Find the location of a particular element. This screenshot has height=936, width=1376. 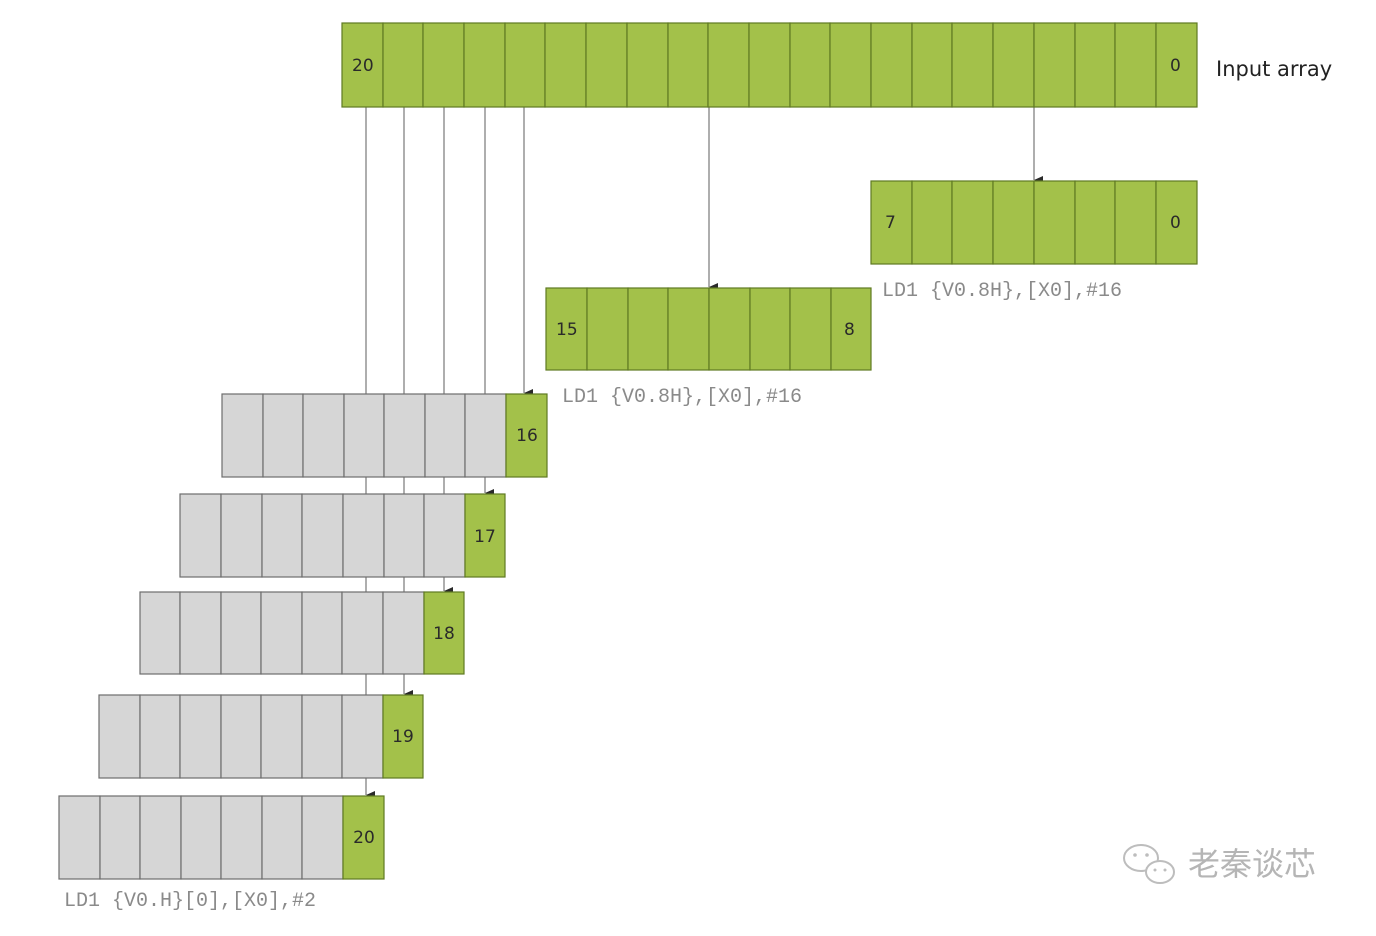

block-first-index: 7 is located at coordinates (890, 223).